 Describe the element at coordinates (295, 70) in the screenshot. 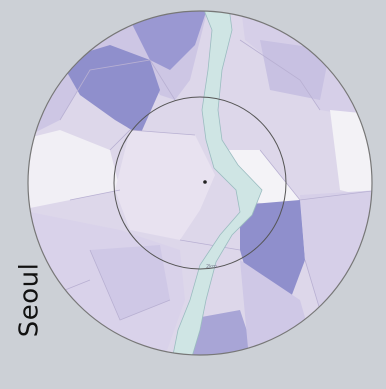

I see `district-northeast-inner` at that location.